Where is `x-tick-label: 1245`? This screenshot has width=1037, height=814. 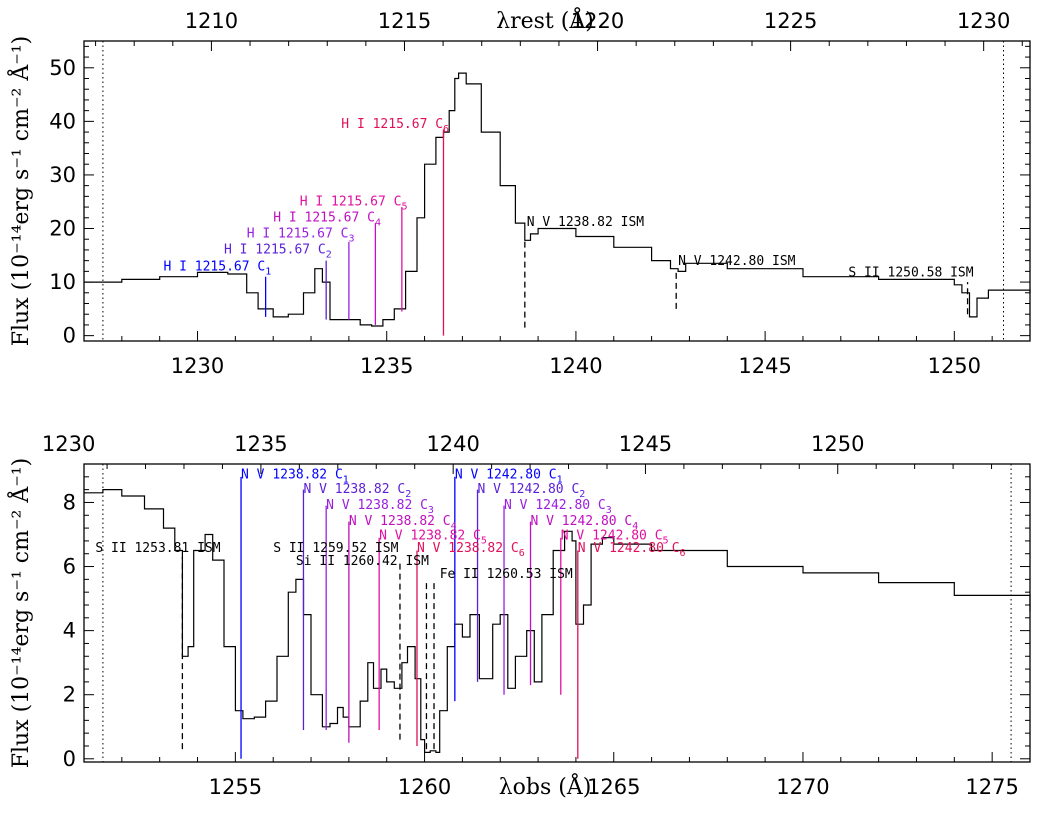 x-tick-label: 1245 is located at coordinates (764, 366).